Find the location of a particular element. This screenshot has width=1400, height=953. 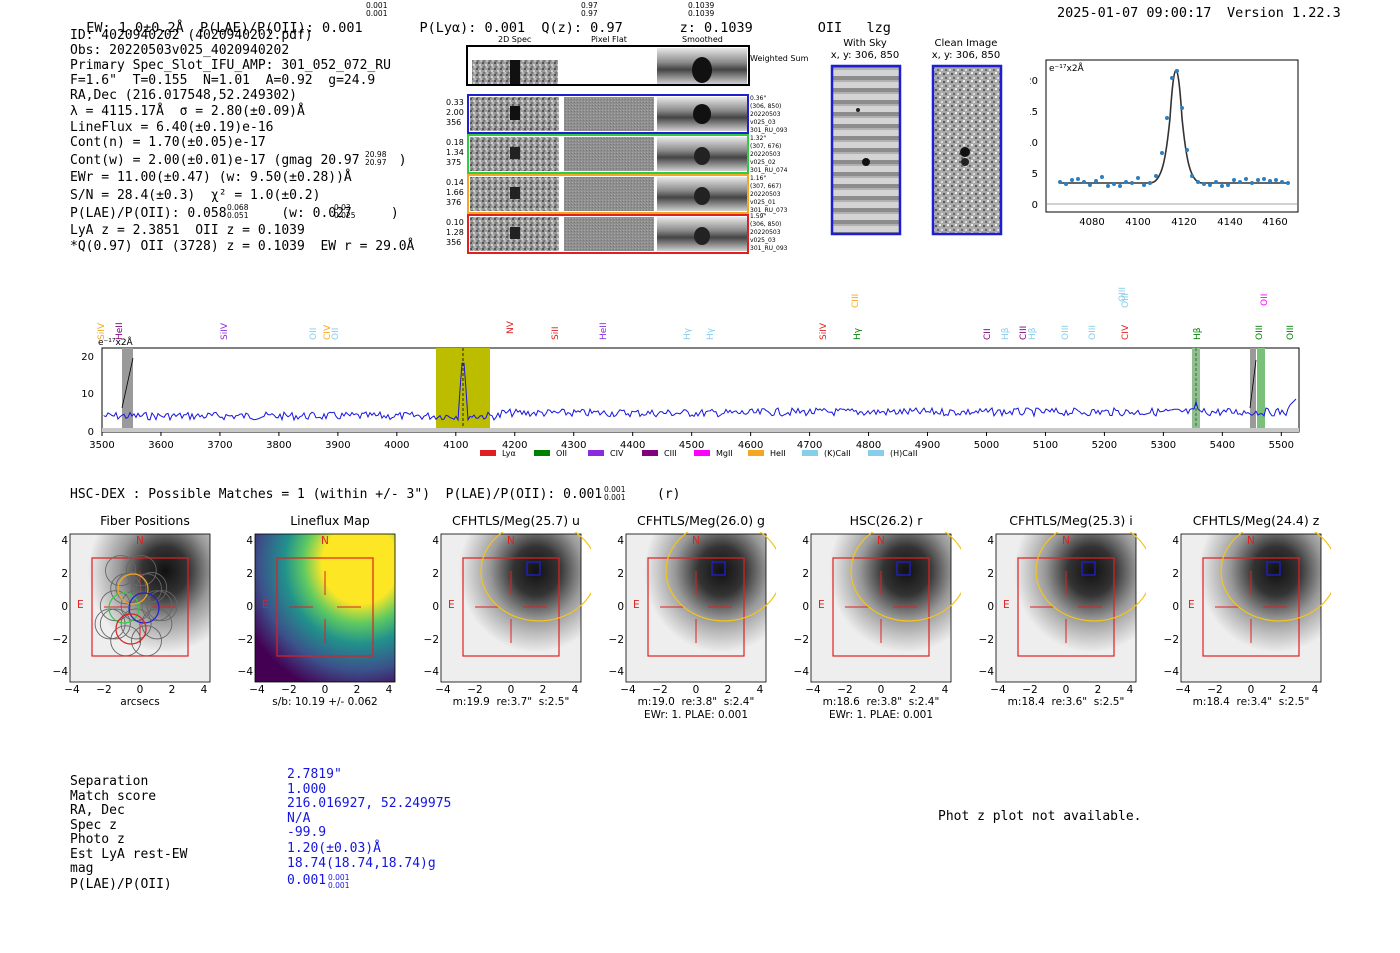

spectral-line-label-16: CIII is located at coordinates (1024, 333).